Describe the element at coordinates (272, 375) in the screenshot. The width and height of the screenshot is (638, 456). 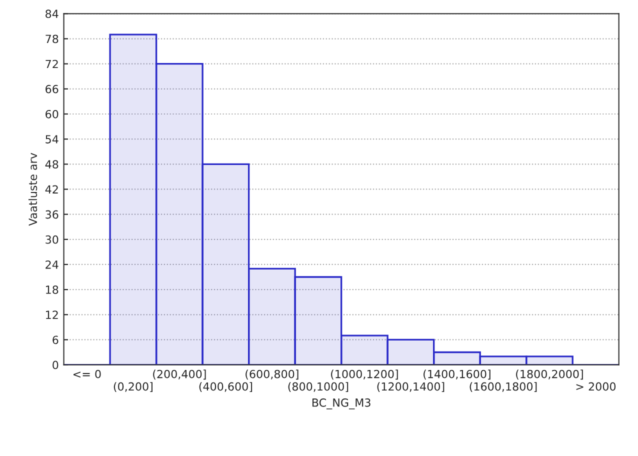
I see `x-tick-label: (600,800]` at that location.